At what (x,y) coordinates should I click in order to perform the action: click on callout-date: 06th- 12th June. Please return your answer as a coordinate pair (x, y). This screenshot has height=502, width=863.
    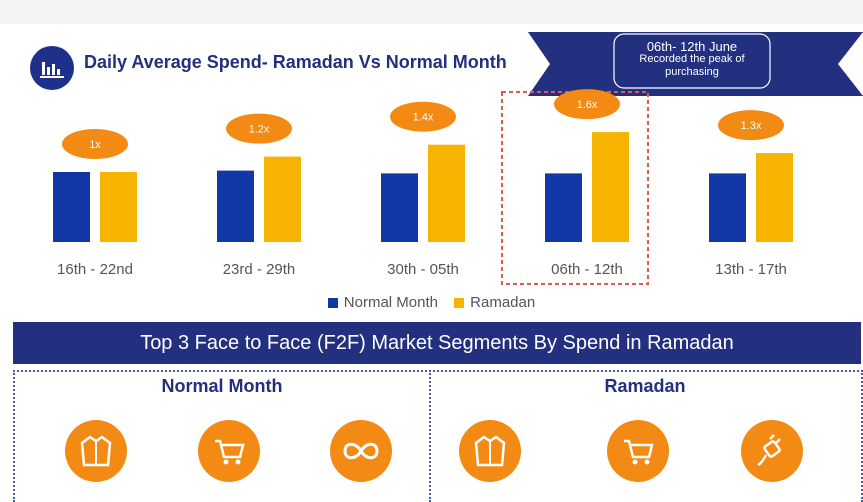
    Looking at the image, I should click on (692, 46).